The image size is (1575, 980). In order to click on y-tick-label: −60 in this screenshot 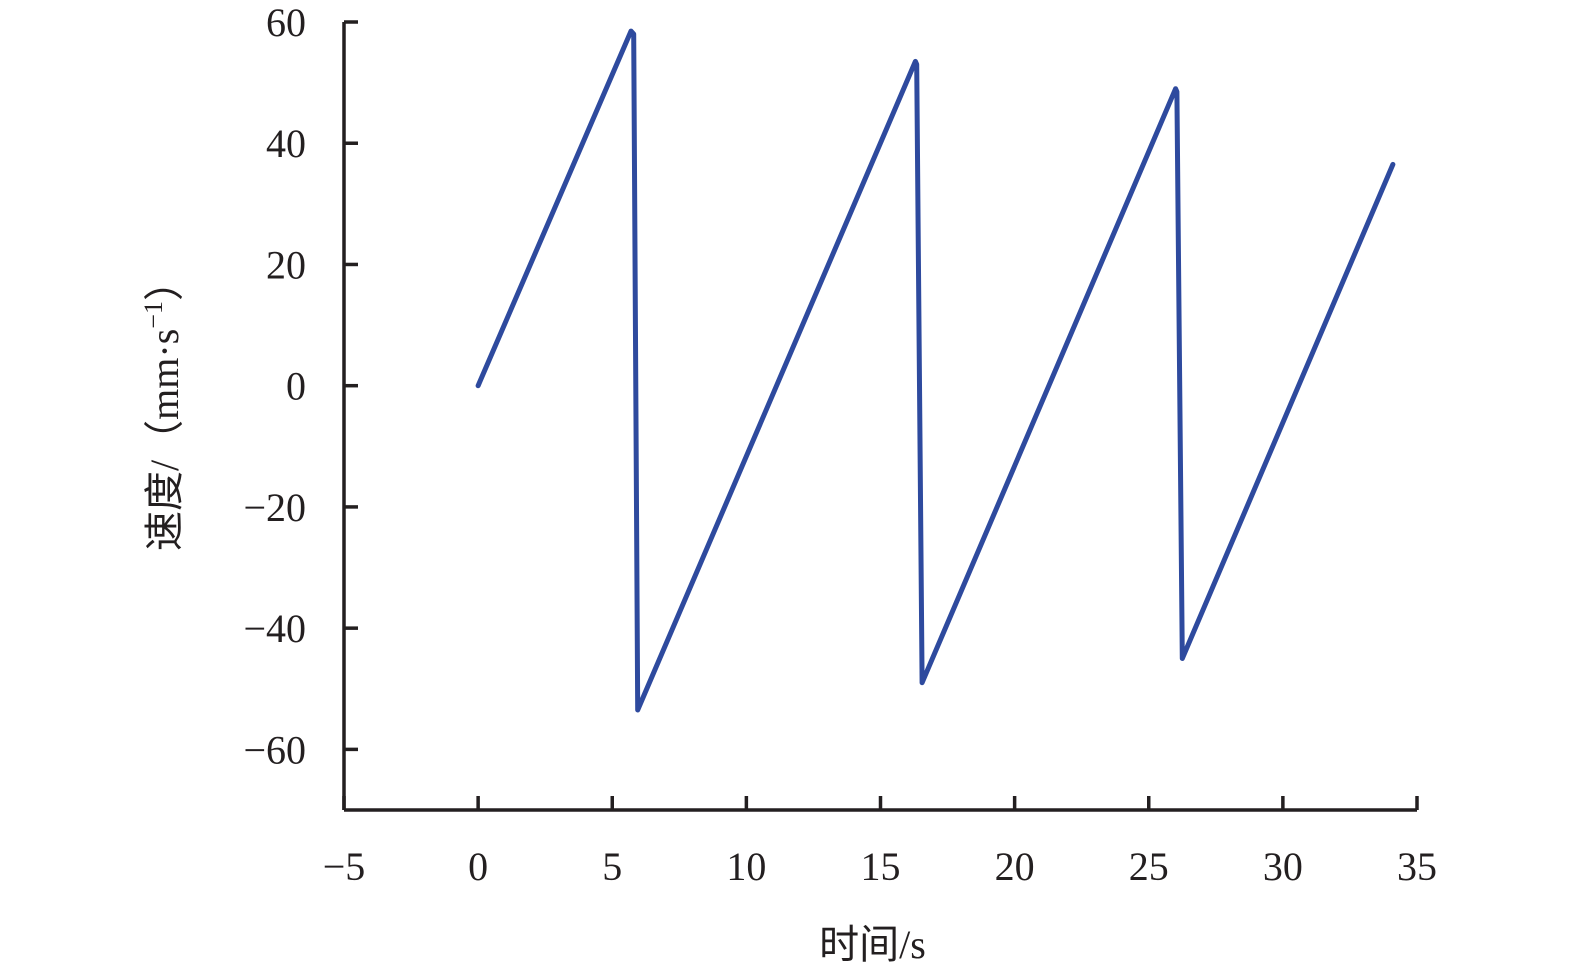, I will do `click(274, 749)`.